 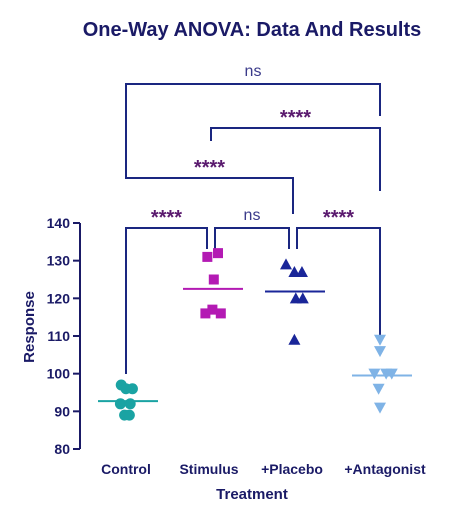 I want to click on mean-lines, so click(x=255, y=345).